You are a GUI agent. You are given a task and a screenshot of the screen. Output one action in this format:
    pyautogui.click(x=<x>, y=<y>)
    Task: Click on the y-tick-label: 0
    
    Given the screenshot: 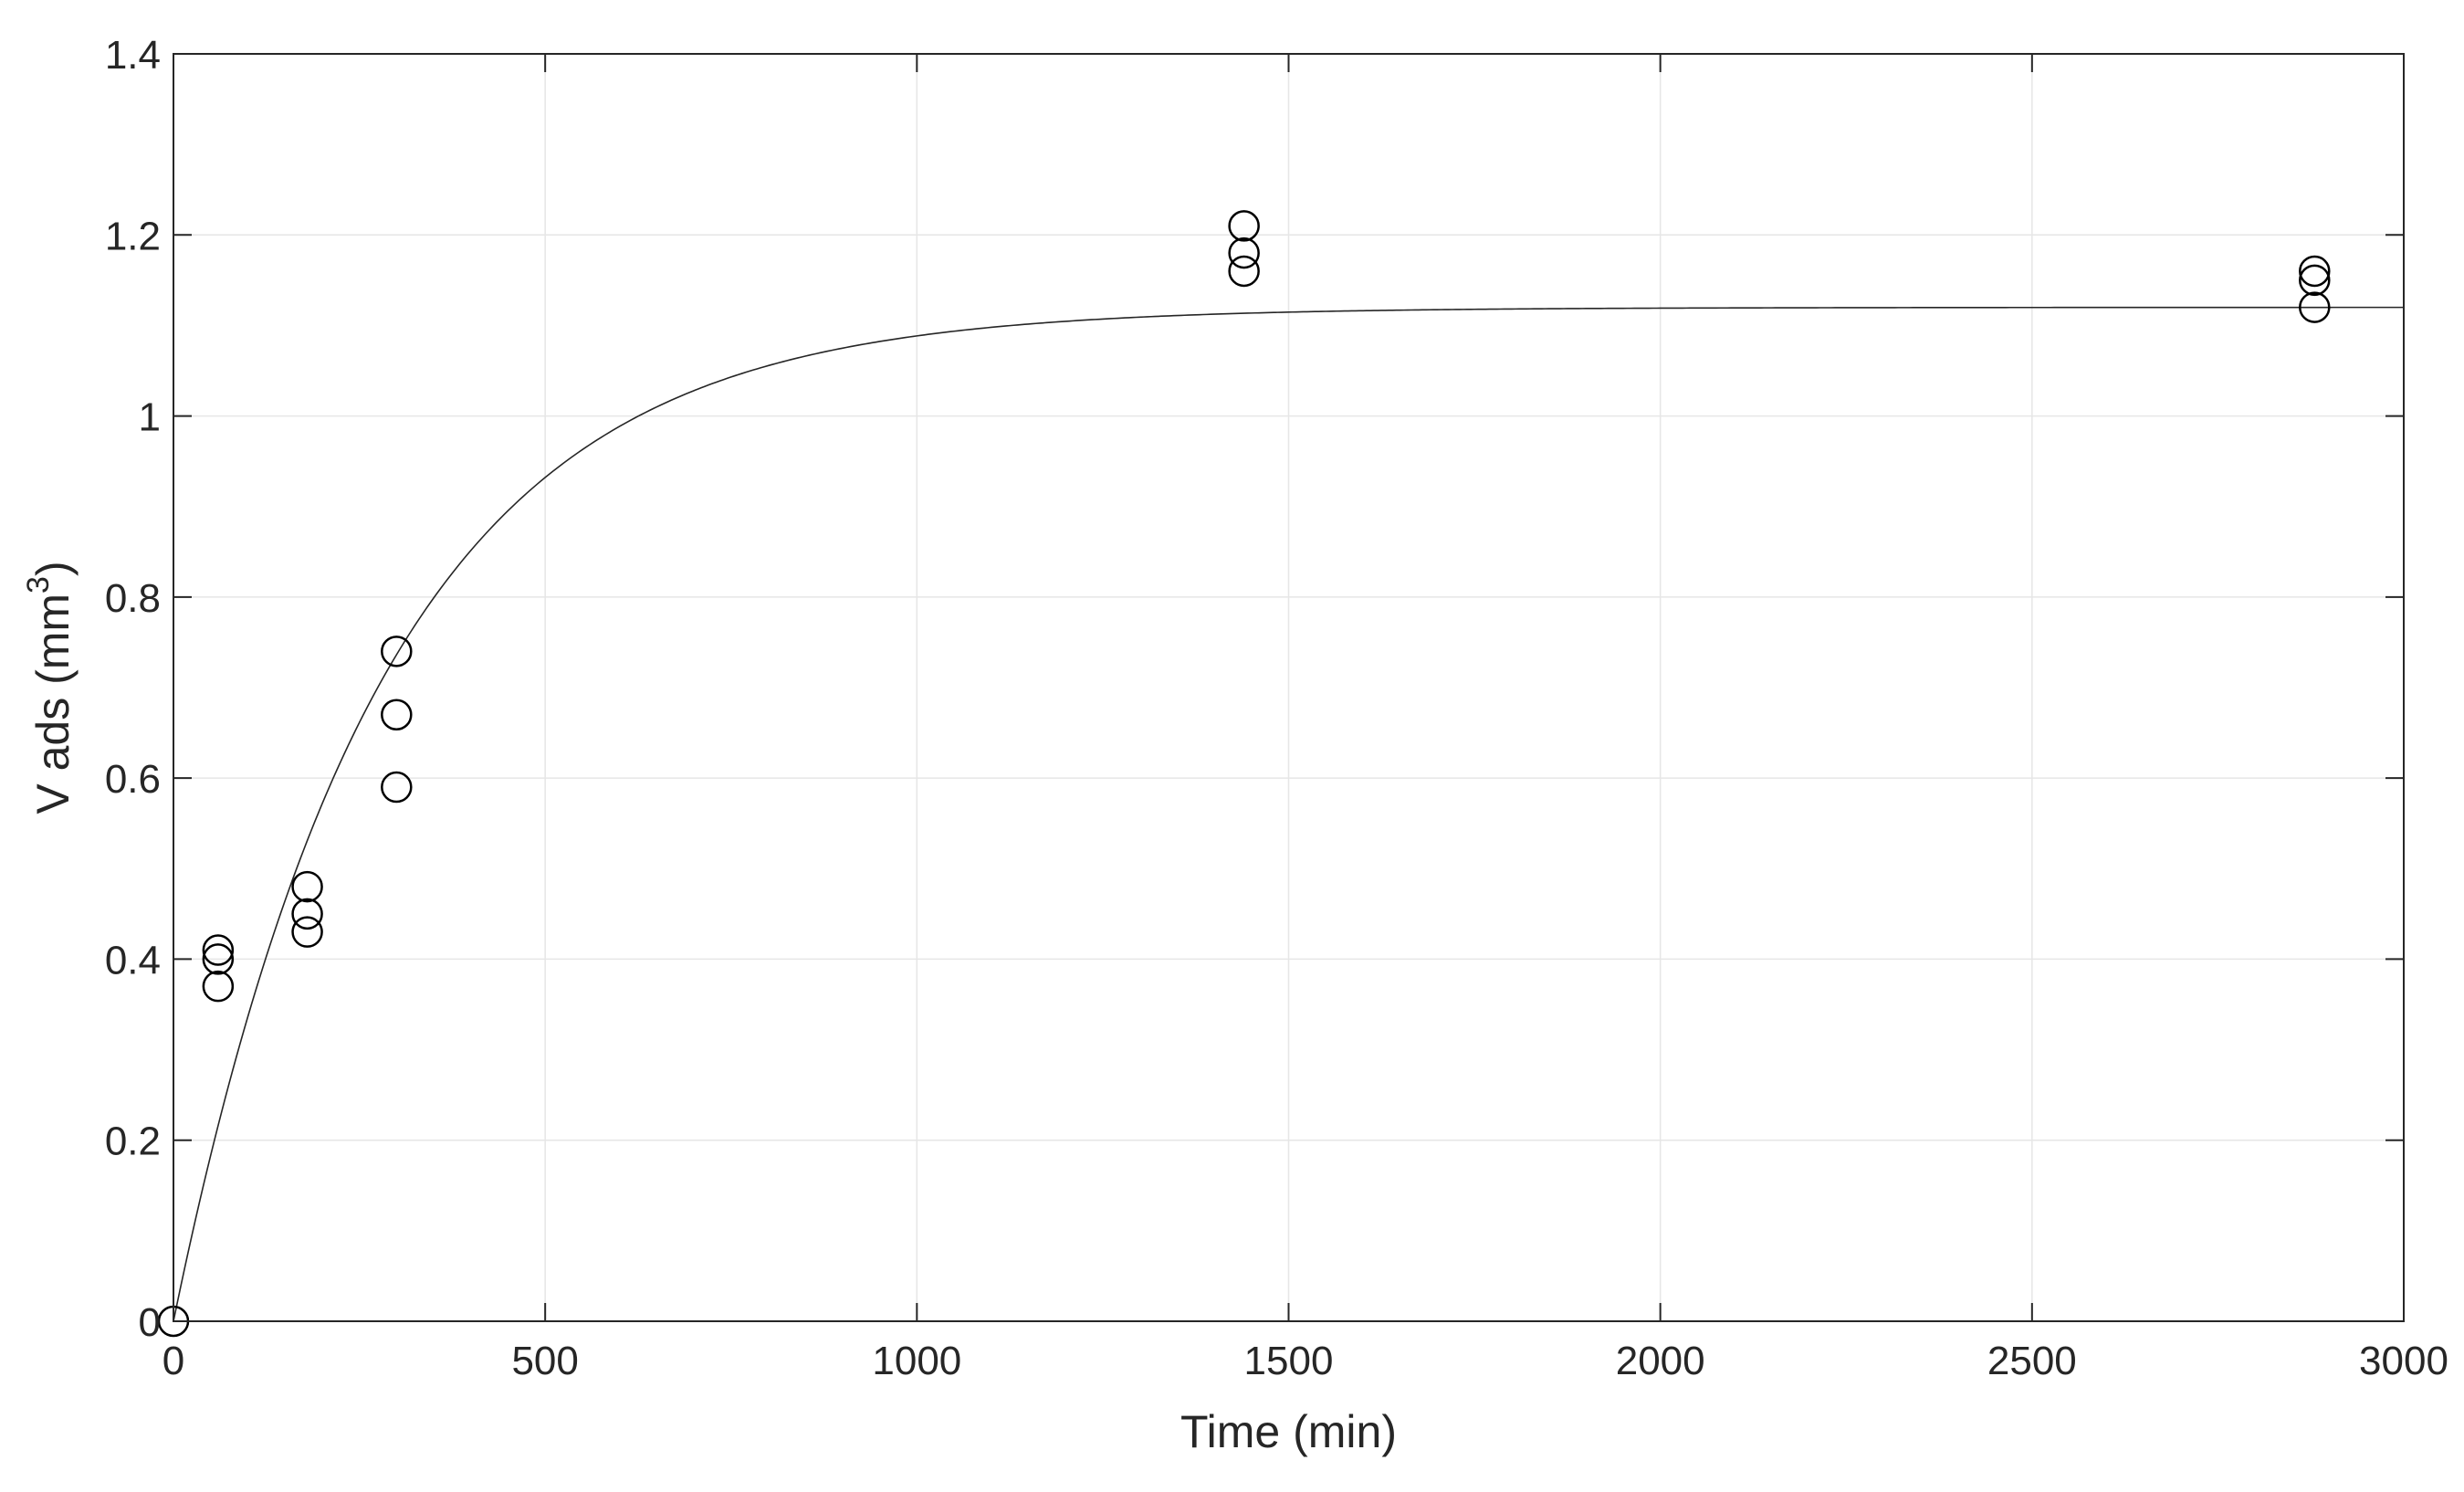 What is the action you would take?
    pyautogui.click(x=150, y=1322)
    